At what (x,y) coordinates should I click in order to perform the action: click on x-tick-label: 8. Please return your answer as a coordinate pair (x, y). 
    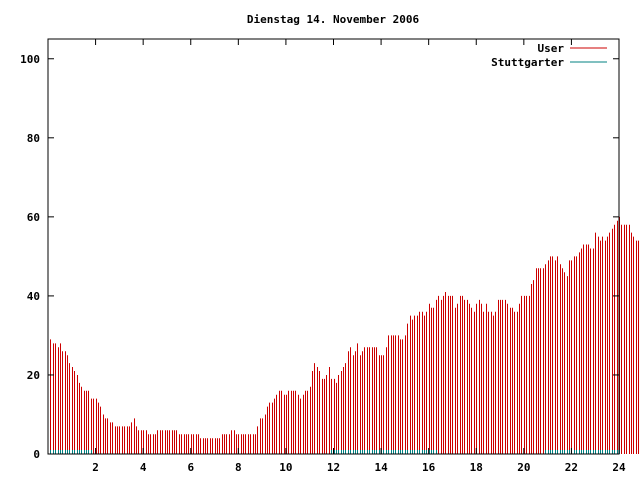
    Looking at the image, I should click on (238, 467).